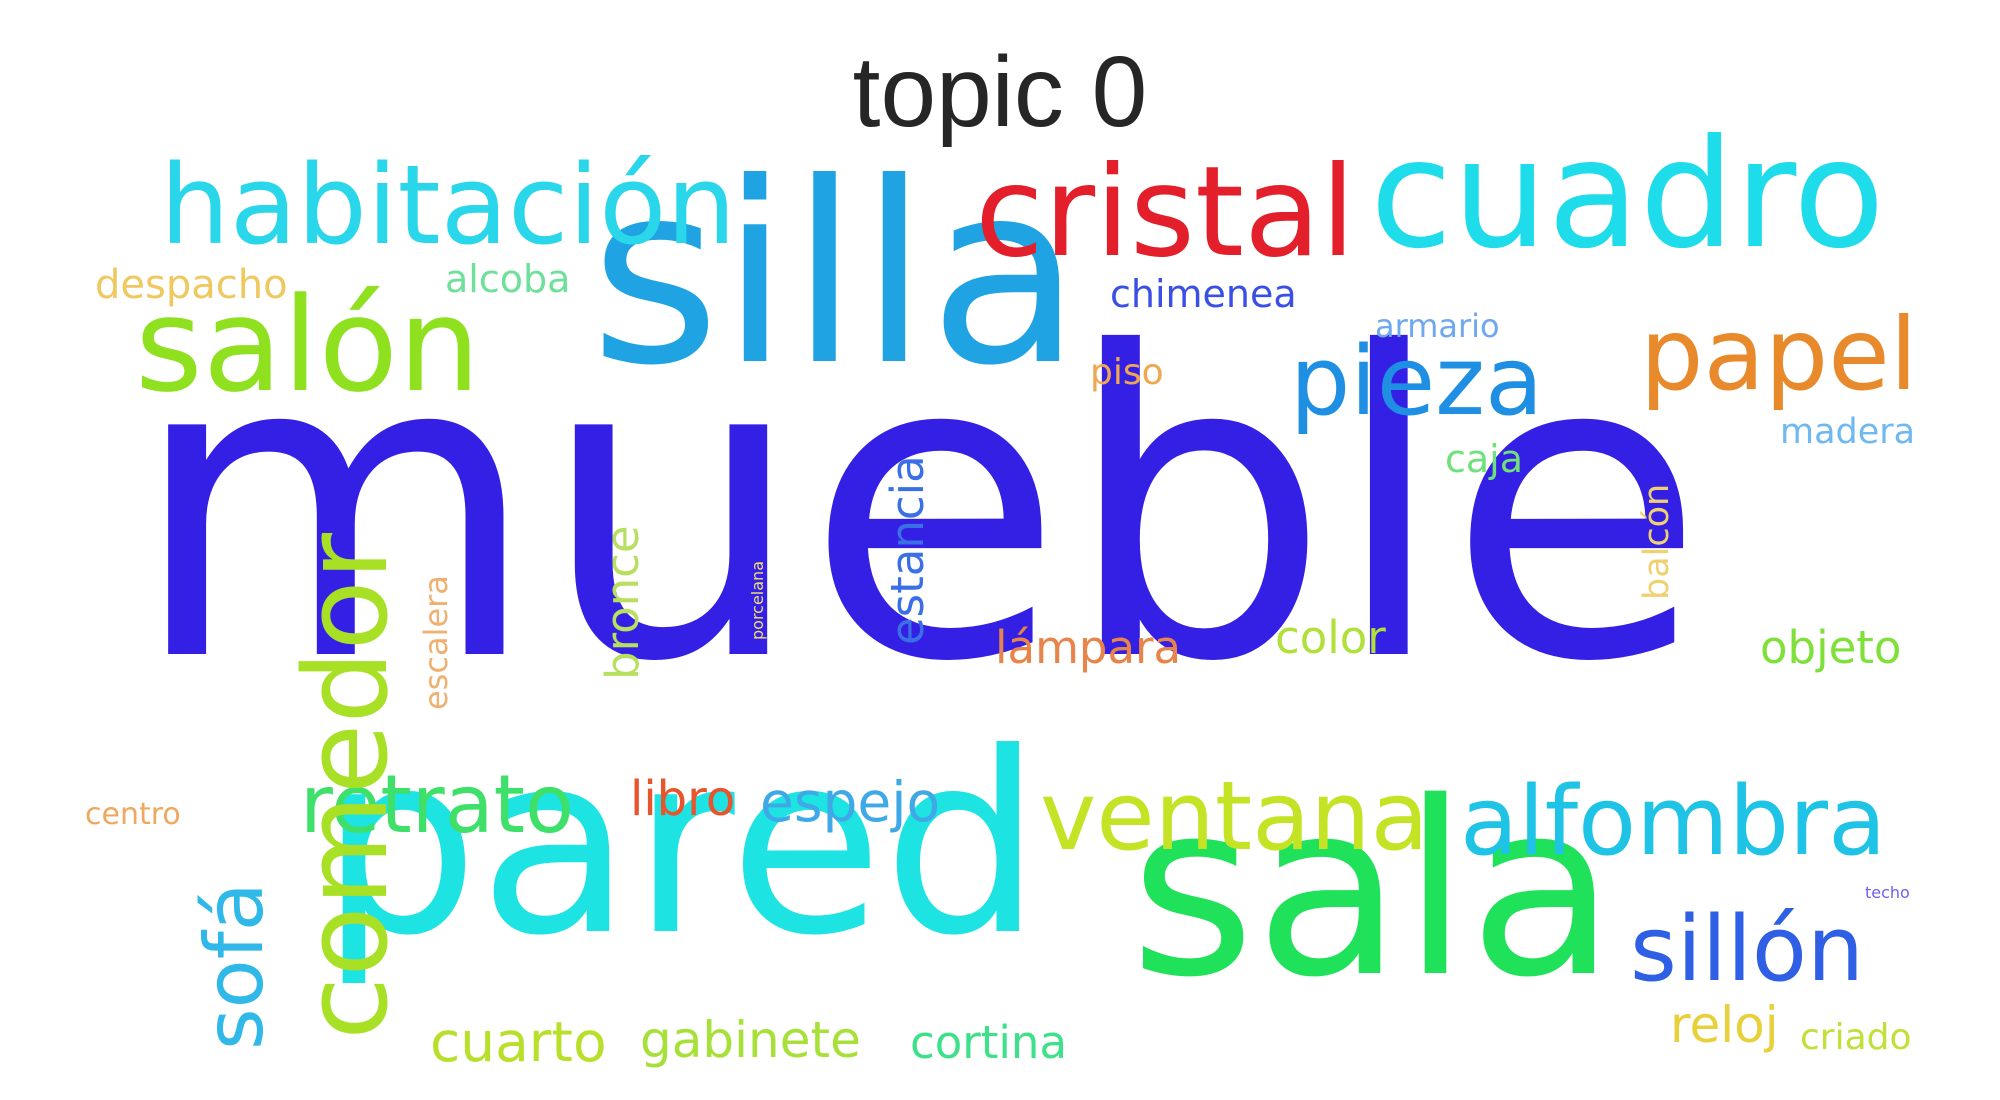 This screenshot has height=1100, width=2000. I want to click on word-sofa: sofá, so click(234, 966).